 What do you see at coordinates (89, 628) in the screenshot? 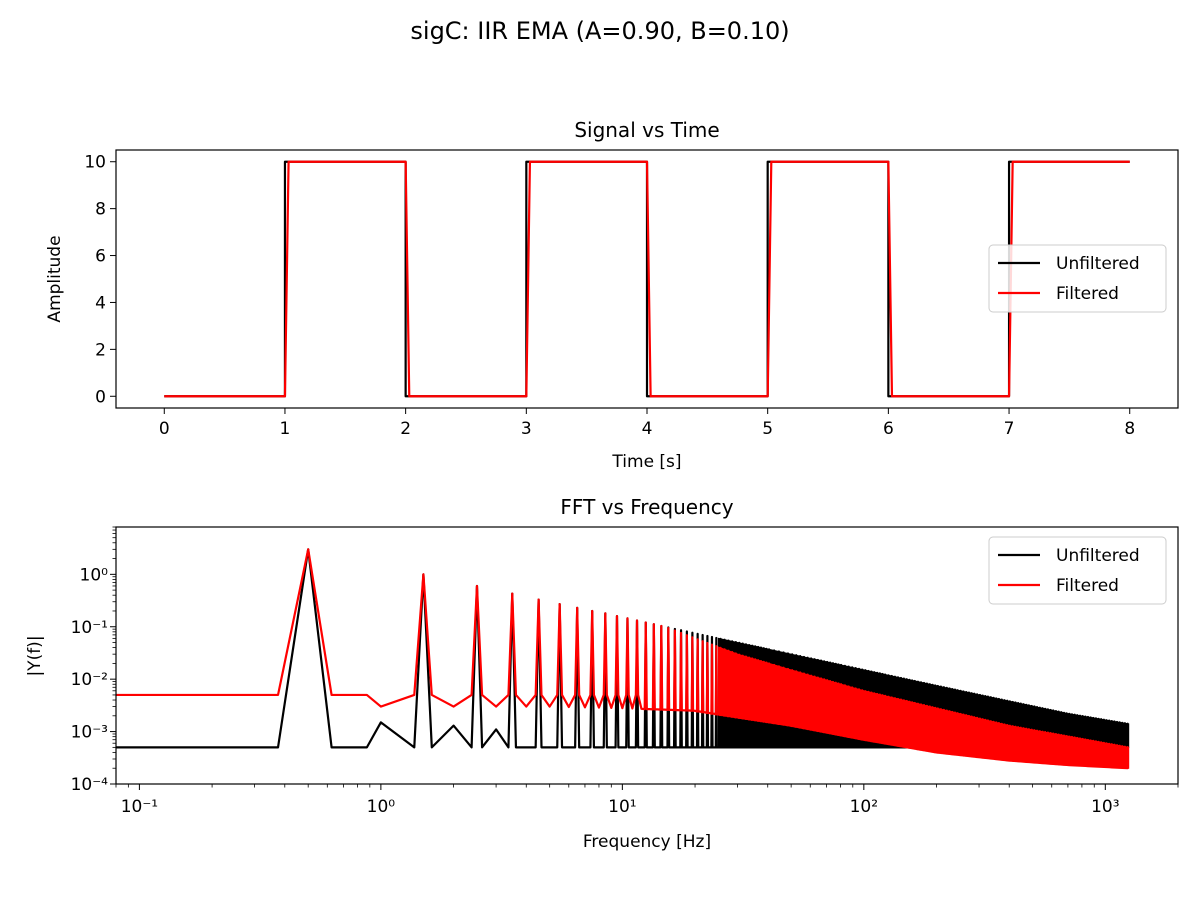
I see `y-tick-label: 10⁻¹` at bounding box center [89, 628].